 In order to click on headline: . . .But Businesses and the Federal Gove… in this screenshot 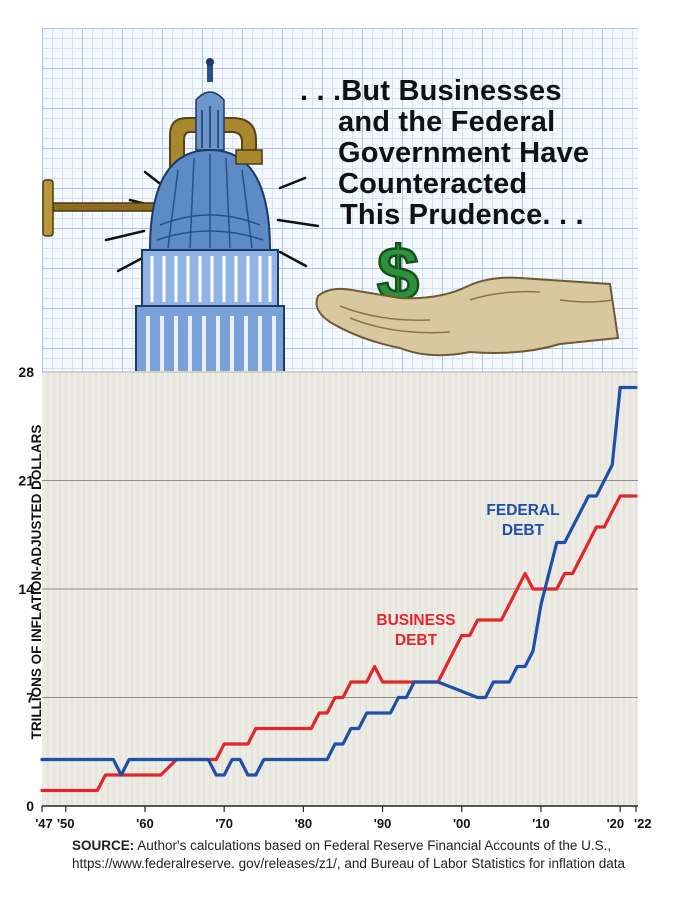, I will do `click(465, 153)`.